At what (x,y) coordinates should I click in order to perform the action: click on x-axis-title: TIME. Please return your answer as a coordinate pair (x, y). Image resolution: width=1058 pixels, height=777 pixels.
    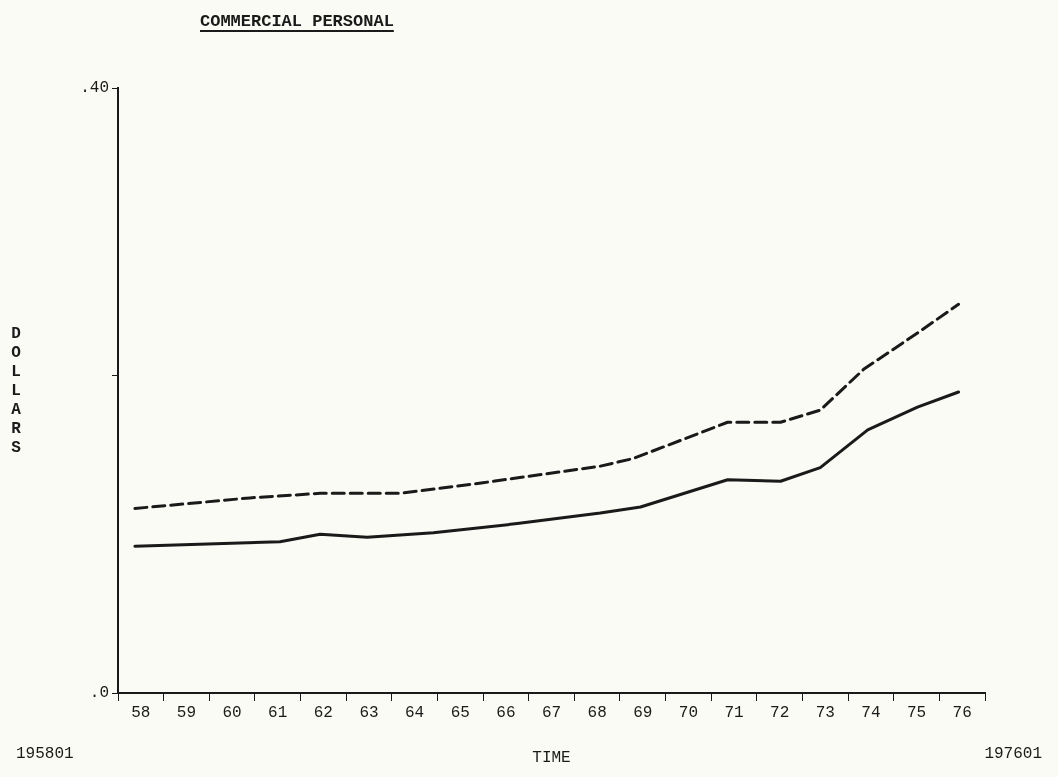
    Looking at the image, I should click on (551, 758).